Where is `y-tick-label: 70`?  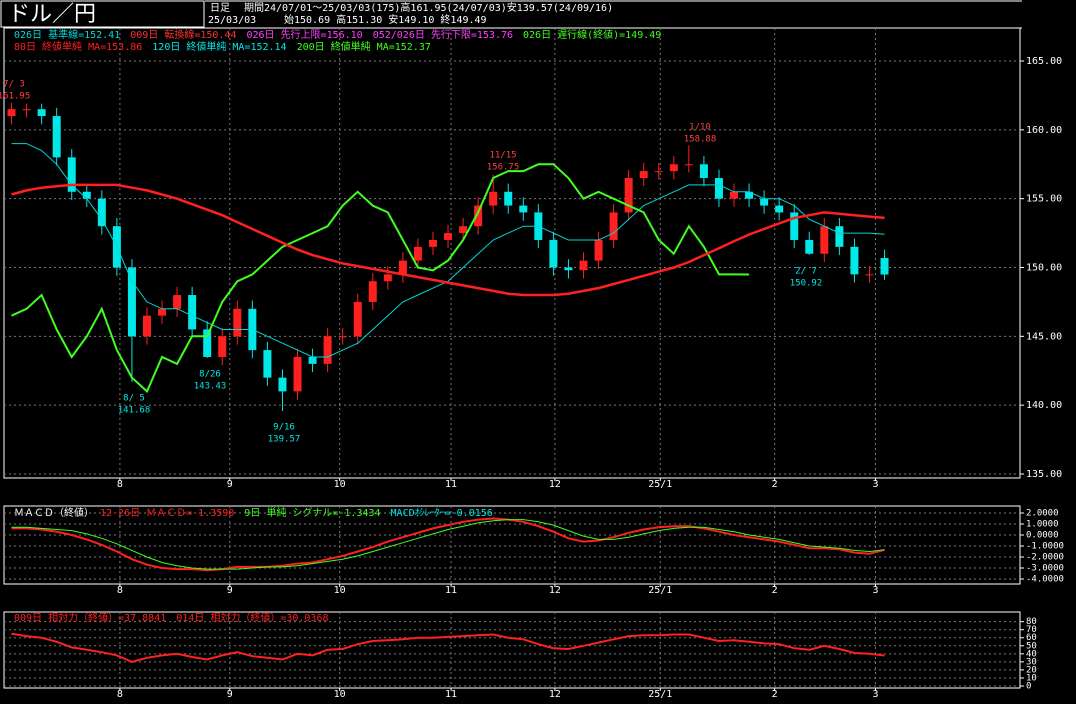
y-tick-label: 70 is located at coordinates (1031, 630).